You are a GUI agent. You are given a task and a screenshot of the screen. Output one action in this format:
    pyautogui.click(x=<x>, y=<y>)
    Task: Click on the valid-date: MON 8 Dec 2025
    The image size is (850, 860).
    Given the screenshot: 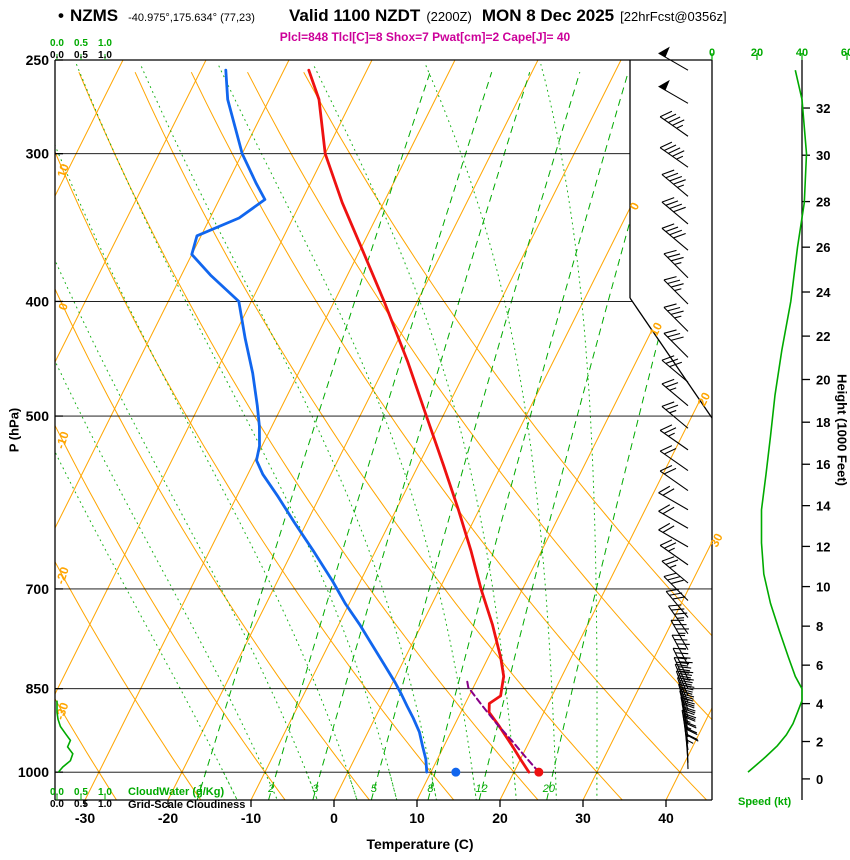 What is the action you would take?
    pyautogui.click(x=548, y=15)
    